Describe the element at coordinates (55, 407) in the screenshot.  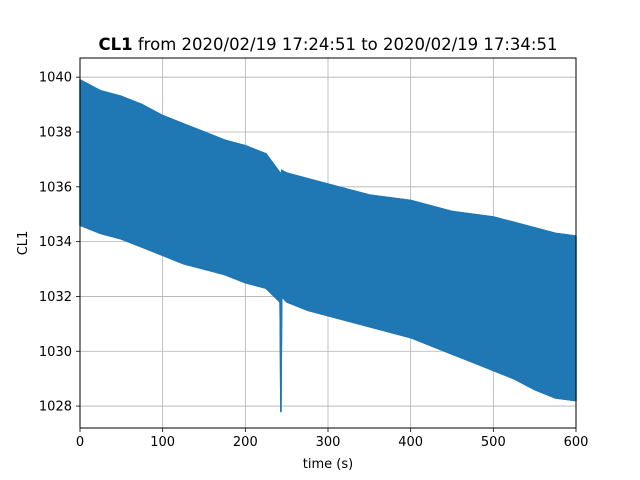
I see `y-tick-label: 1028` at that location.